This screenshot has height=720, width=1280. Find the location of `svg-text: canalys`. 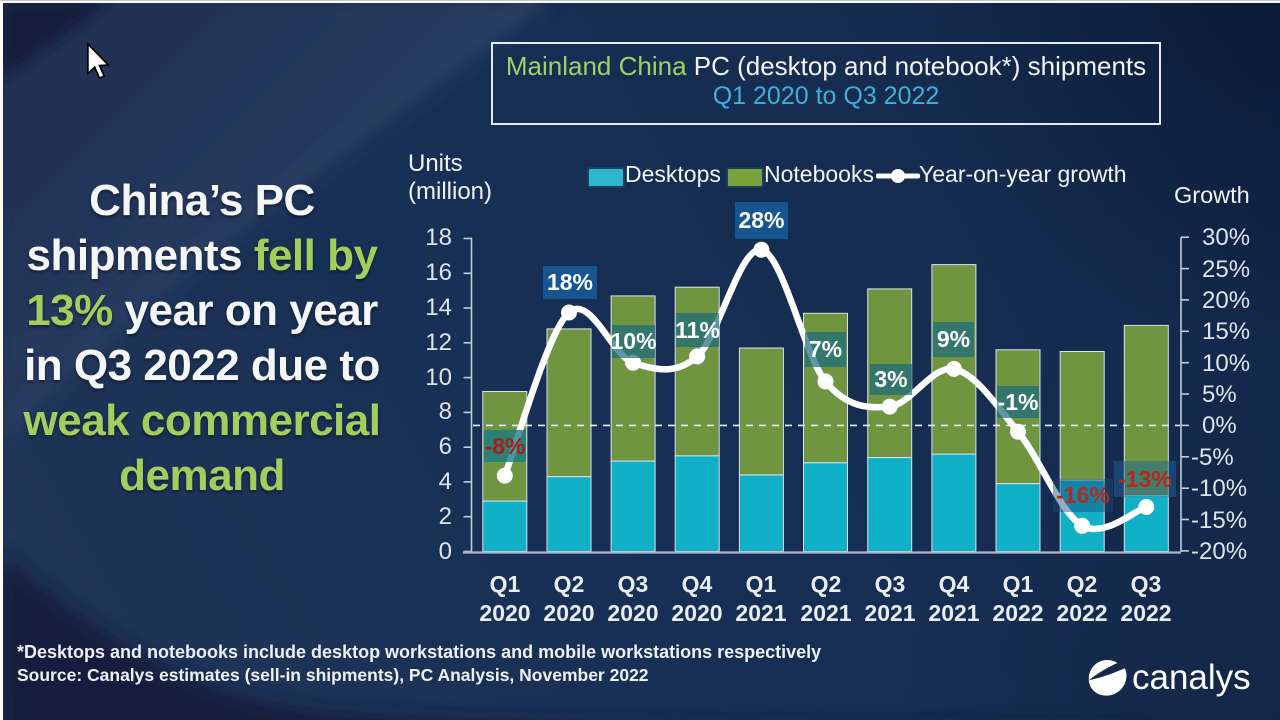

svg-text: canalys is located at coordinates (1191, 677).